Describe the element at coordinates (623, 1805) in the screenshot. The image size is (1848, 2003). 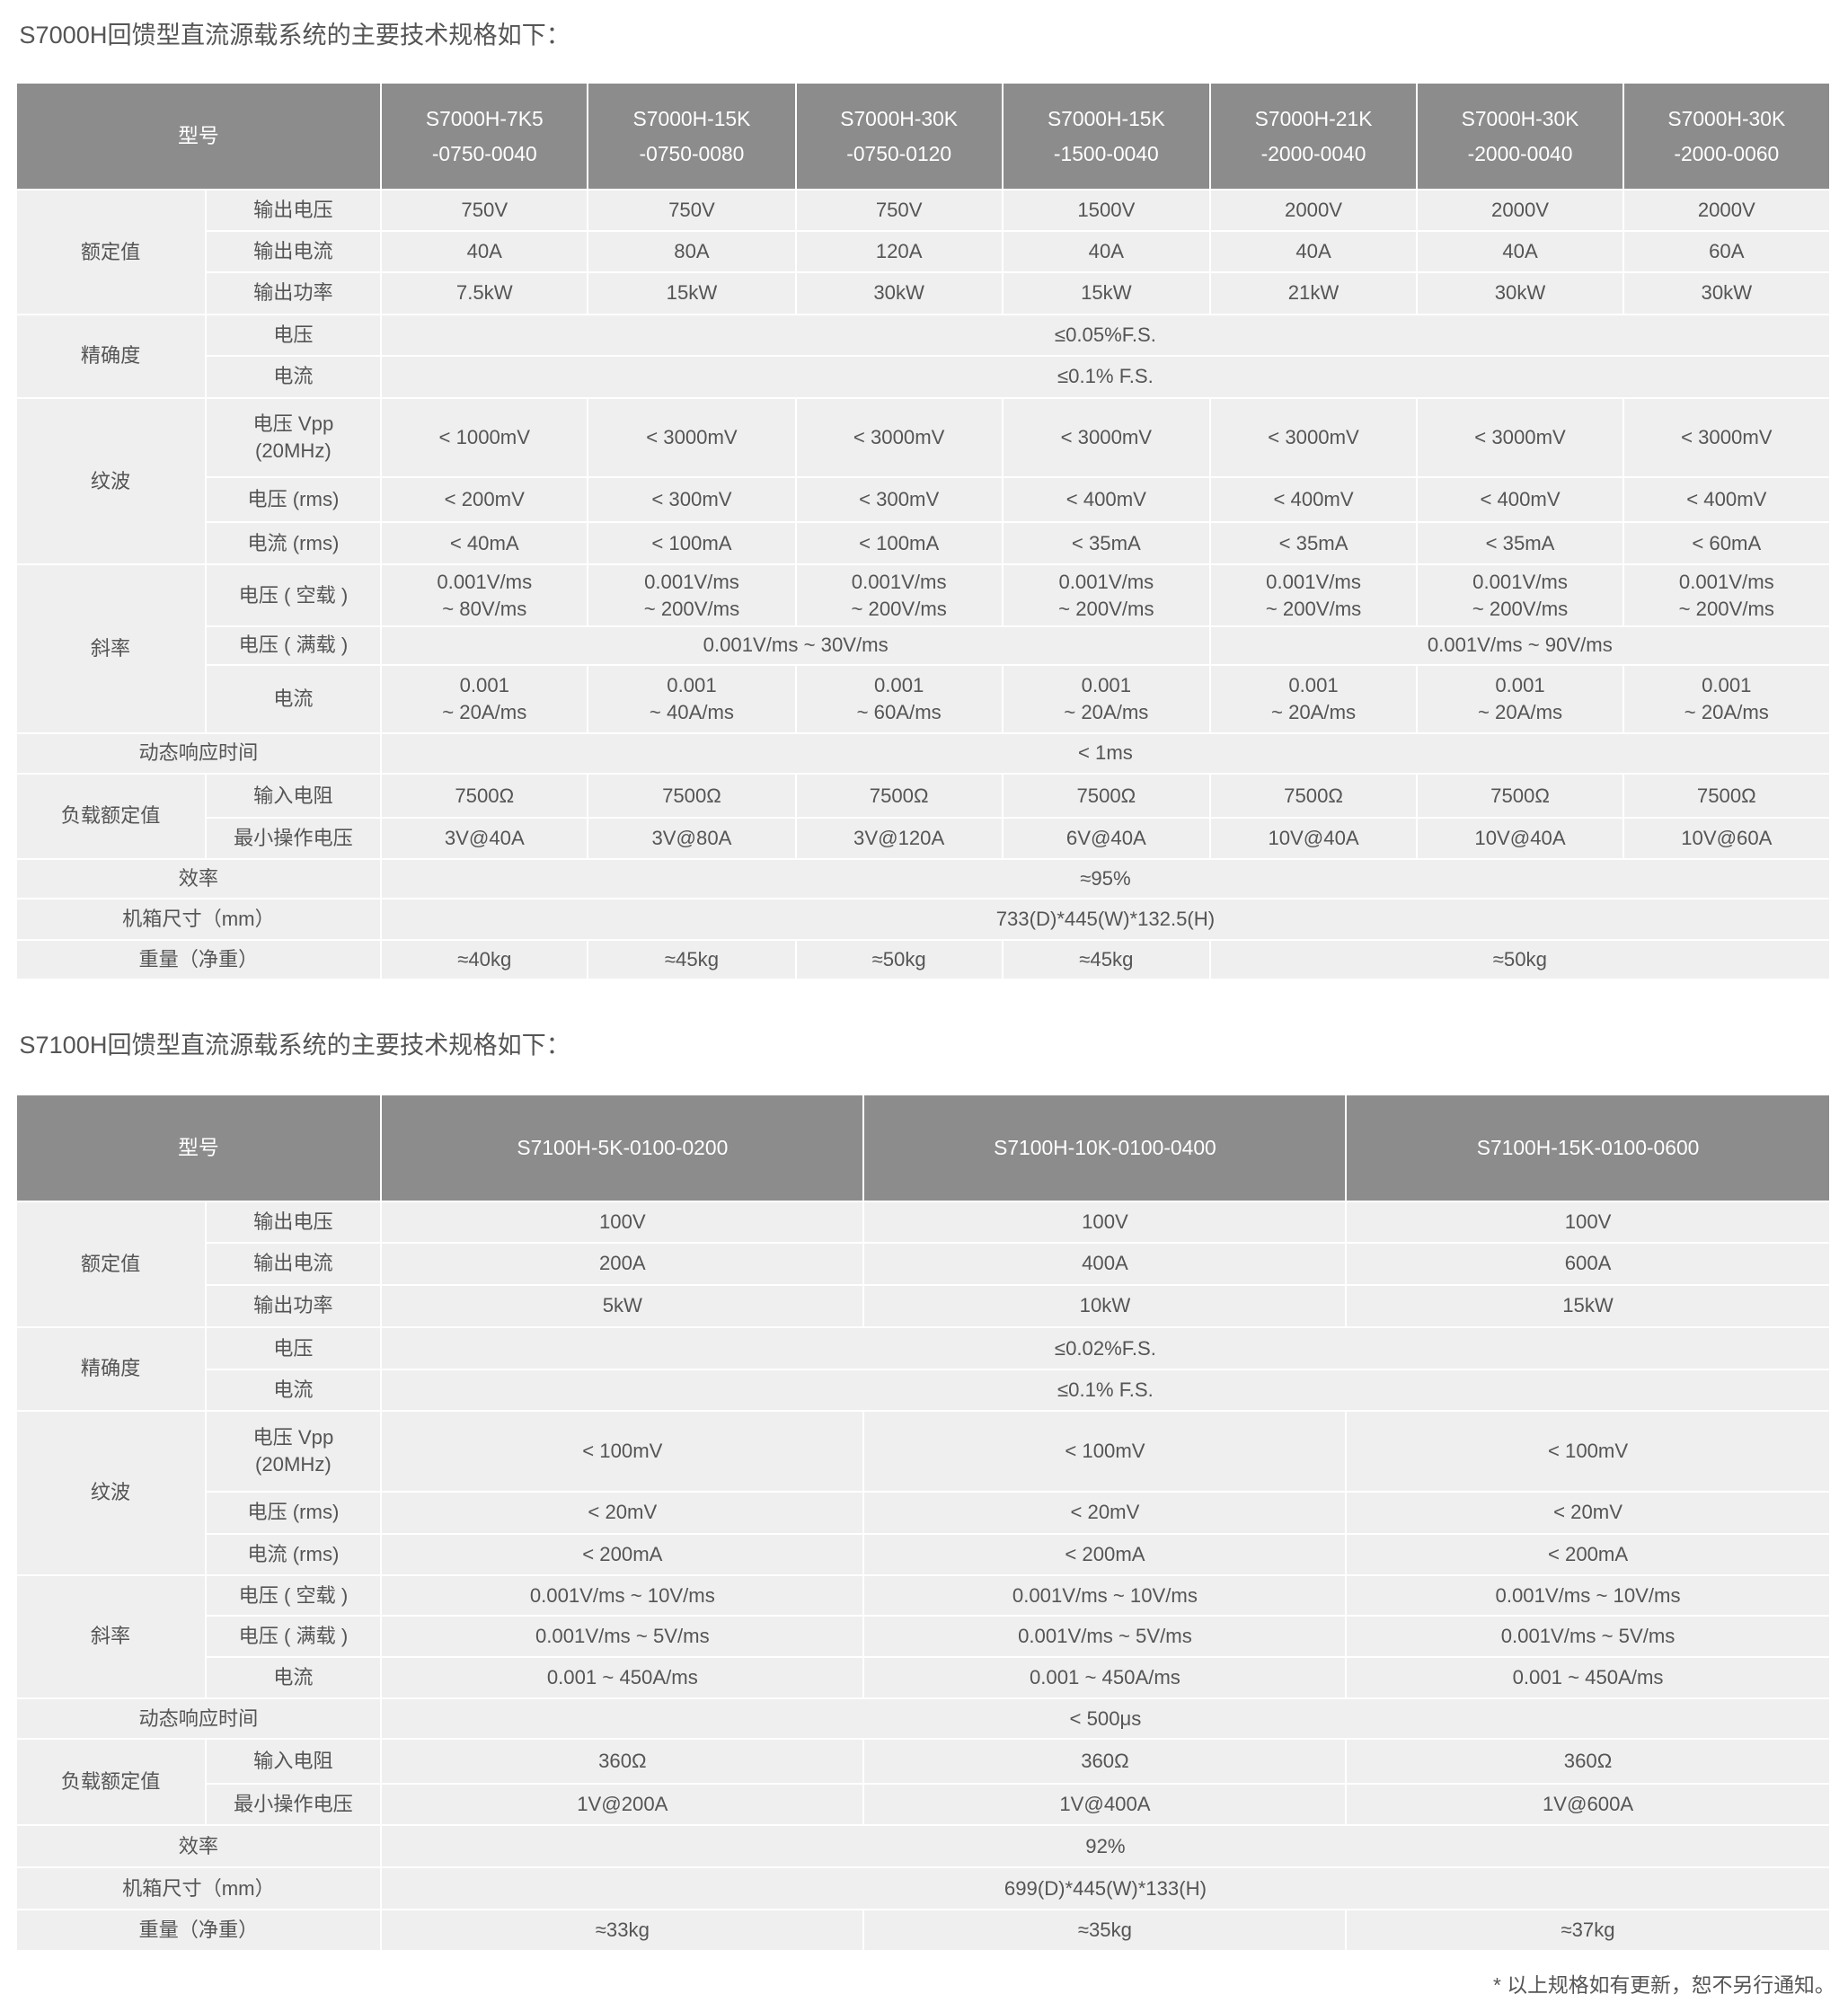
I see `spec-value: 1V@200A` at that location.